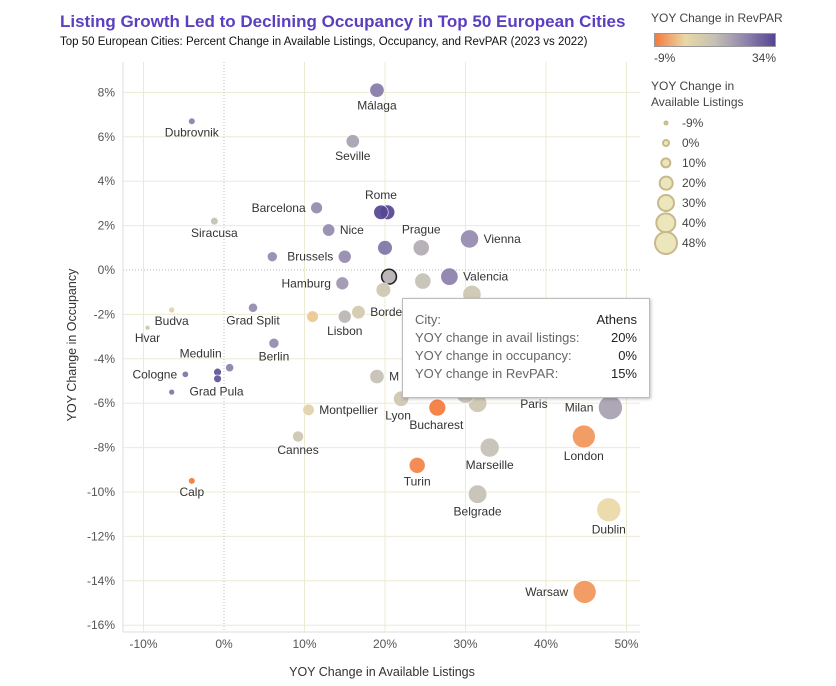 Image resolution: width=836 pixels, height=686 pixels. What do you see at coordinates (344, 316) in the screenshot?
I see `point-lisbon` at bounding box center [344, 316].